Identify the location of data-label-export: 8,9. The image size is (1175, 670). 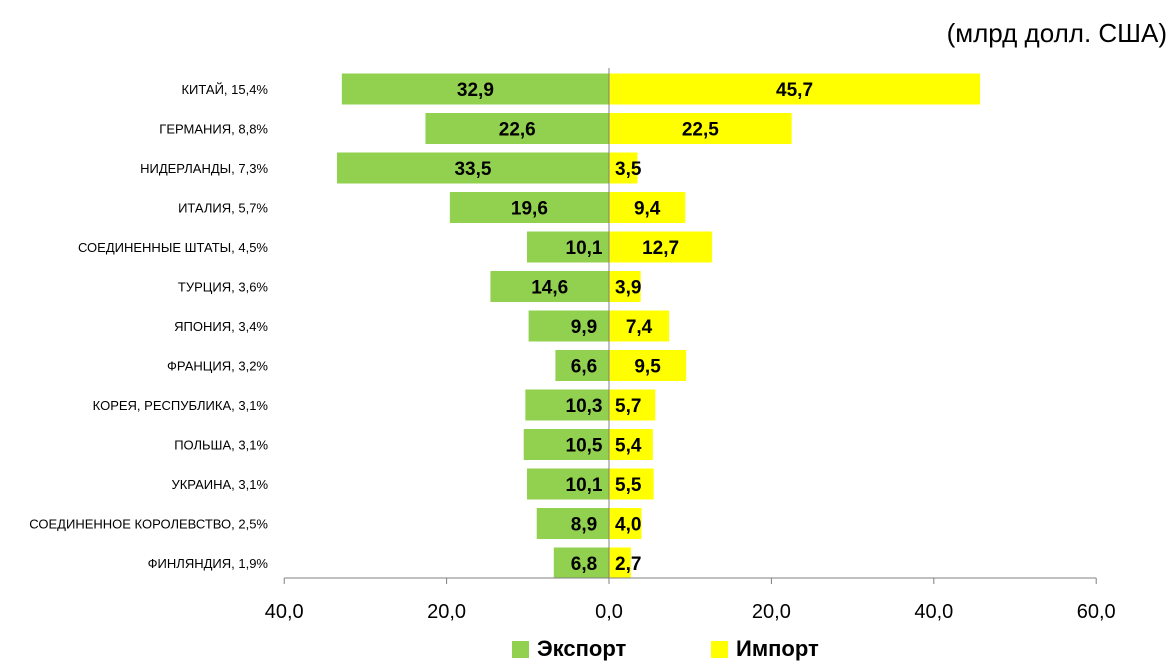
(584, 525).